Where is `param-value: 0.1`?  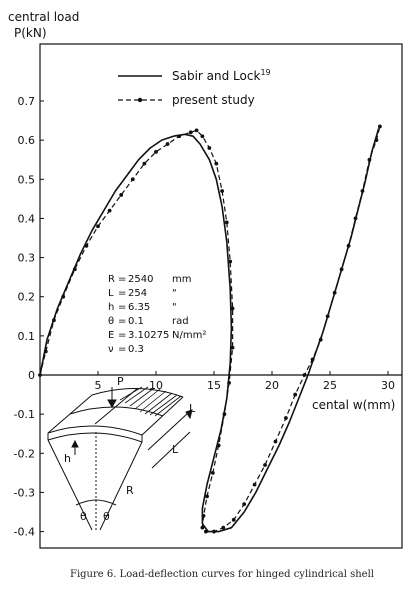 param-value: 0.1 is located at coordinates (136, 321).